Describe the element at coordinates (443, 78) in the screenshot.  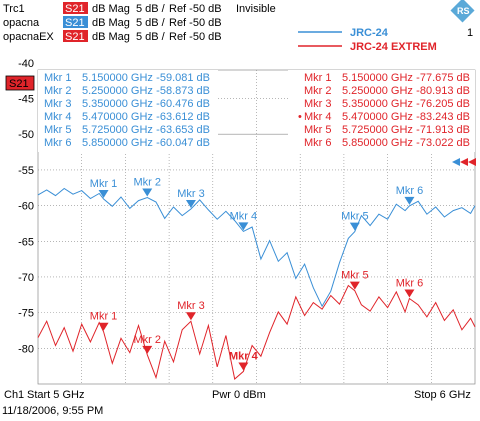
I see `marker-table-value: -77.675 dB` at that location.